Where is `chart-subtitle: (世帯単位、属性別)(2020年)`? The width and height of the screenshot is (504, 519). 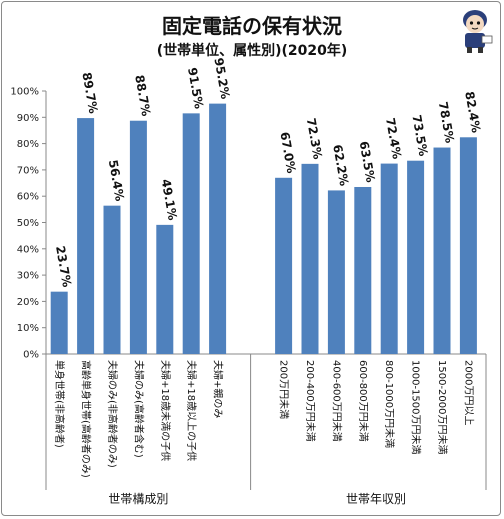
chart-subtitle: (世帯単位、属性別)(2020年) is located at coordinates (252, 51).